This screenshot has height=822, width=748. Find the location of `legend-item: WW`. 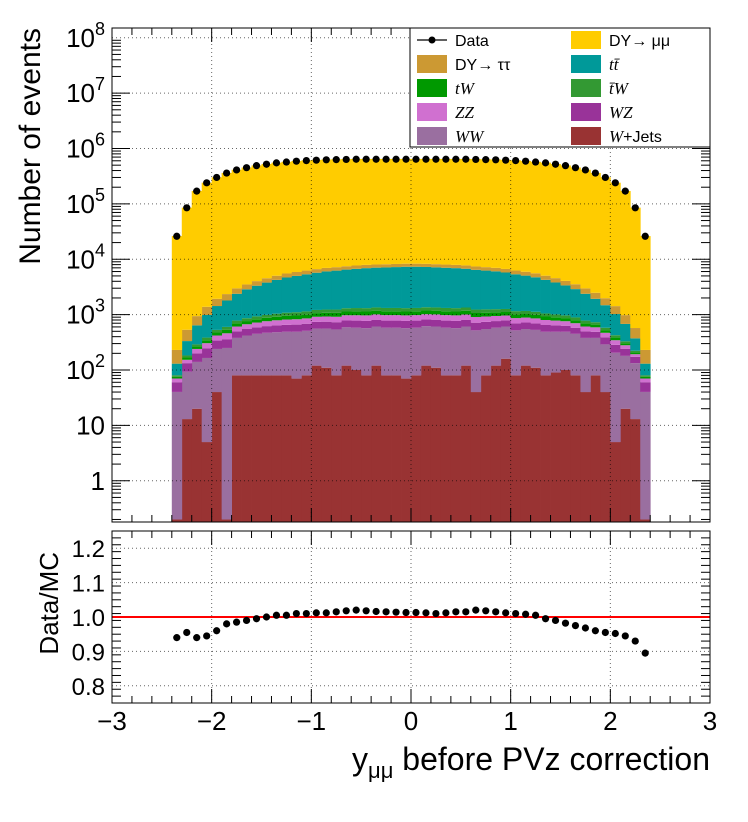

legend-item: WW is located at coordinates (451, 136).